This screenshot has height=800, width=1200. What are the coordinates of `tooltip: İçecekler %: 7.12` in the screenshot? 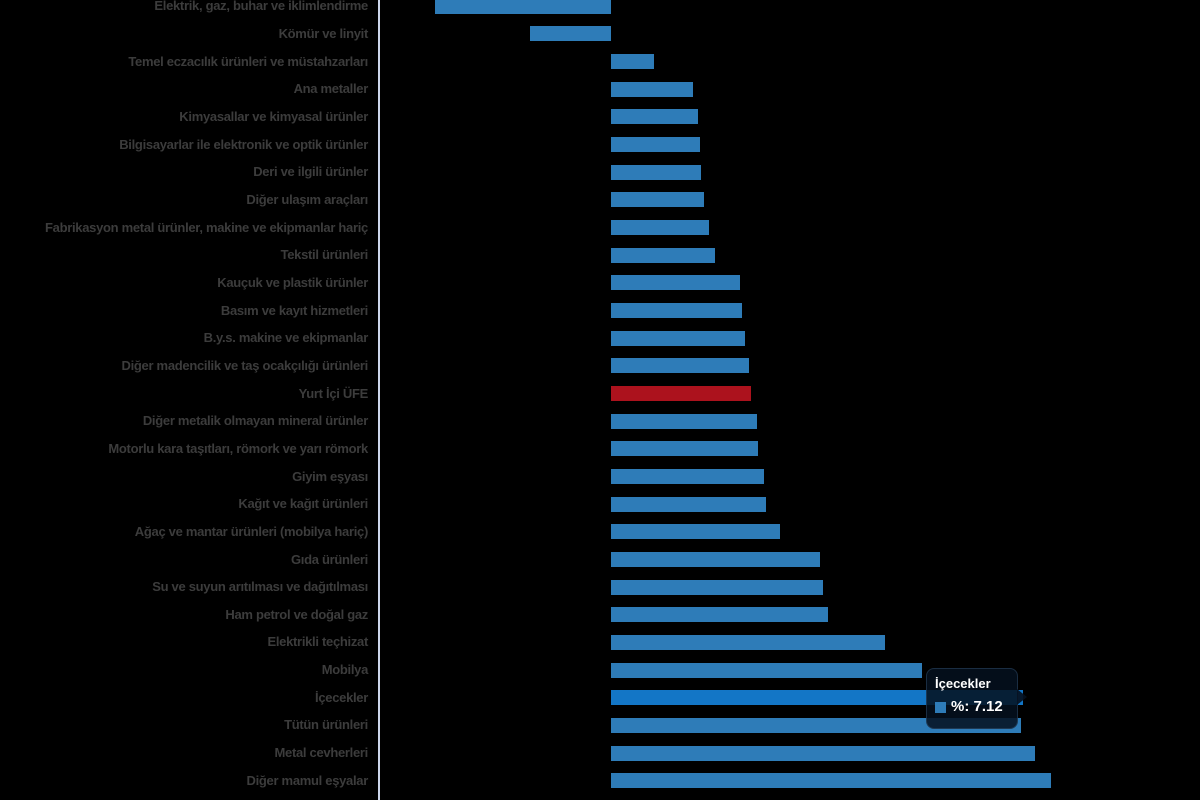 It's located at (976, 698).